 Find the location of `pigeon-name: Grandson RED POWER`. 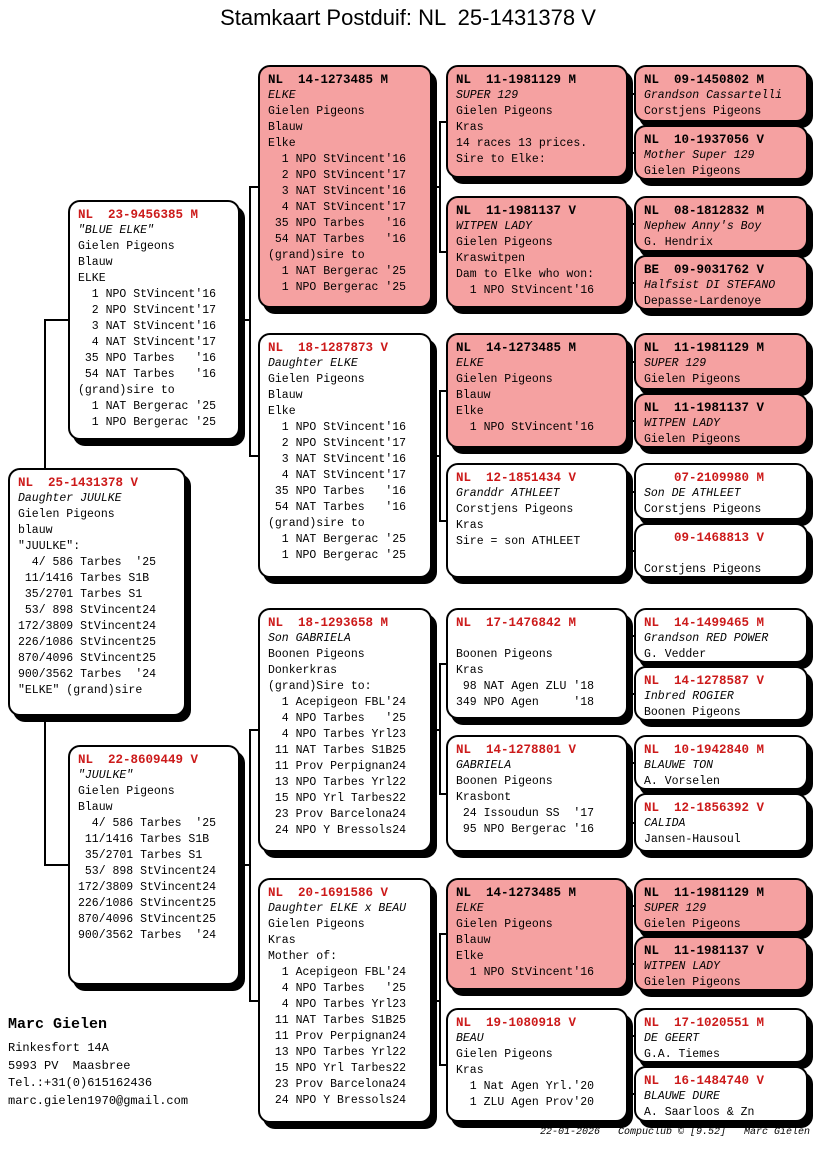

pigeon-name: Grandson RED POWER is located at coordinates (706, 638).